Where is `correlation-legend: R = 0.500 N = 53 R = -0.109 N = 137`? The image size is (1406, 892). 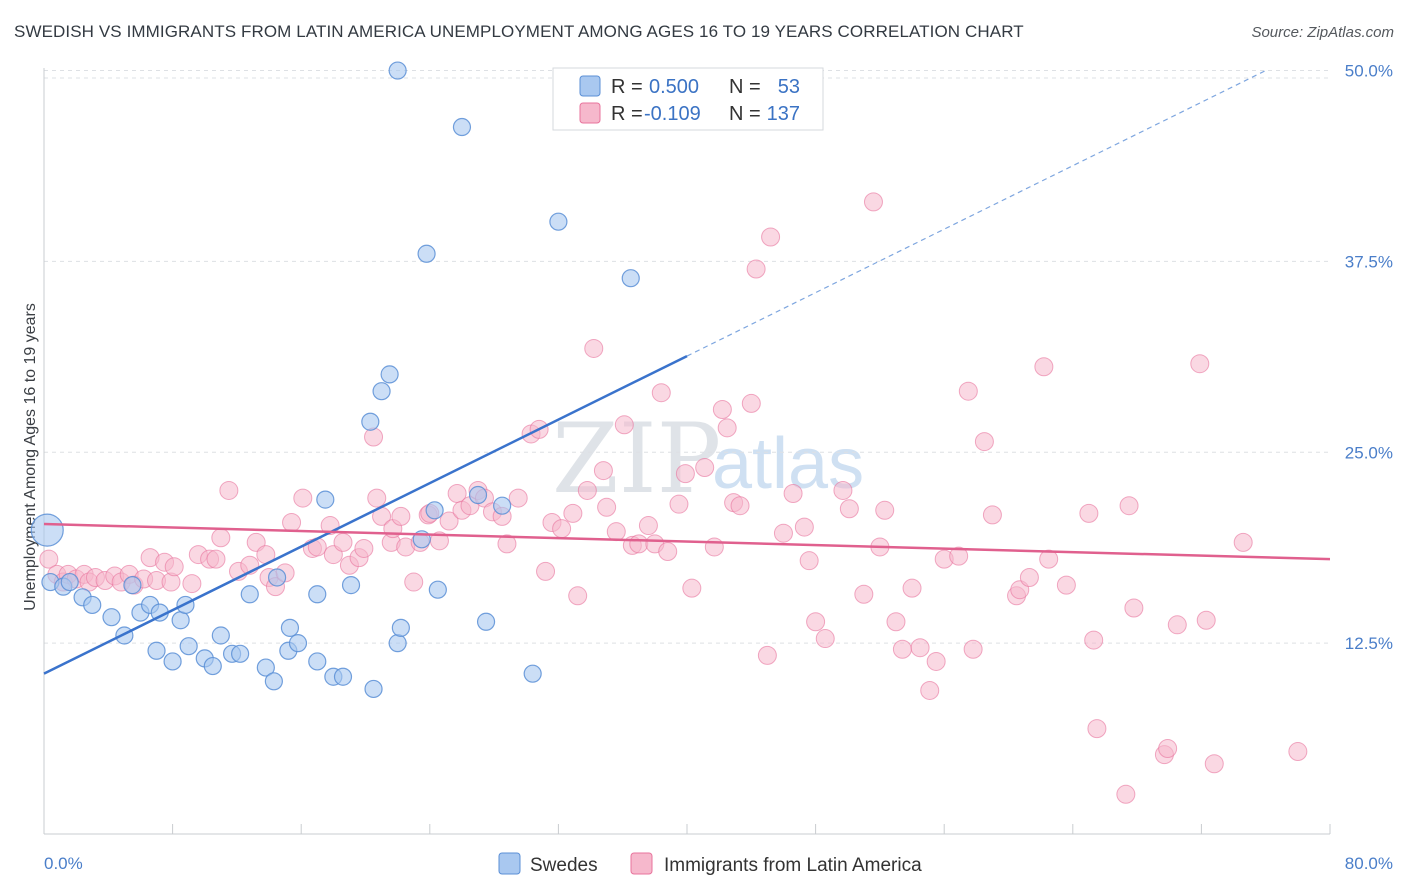 correlation-legend: R = 0.500 N = 53 R = -0.109 N = 137 is located at coordinates (688, 99).